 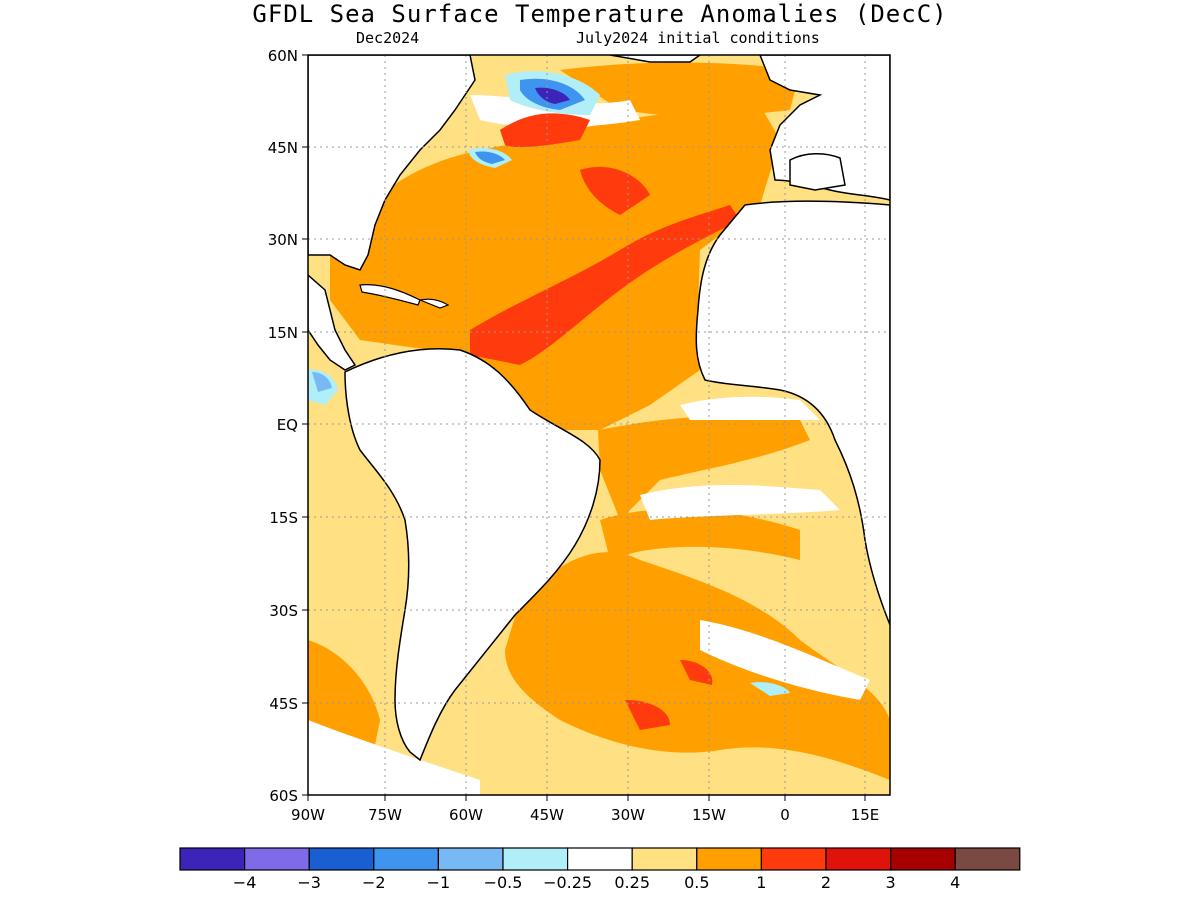 What do you see at coordinates (283, 796) in the screenshot?
I see `lat-tick-label: 60S` at bounding box center [283, 796].